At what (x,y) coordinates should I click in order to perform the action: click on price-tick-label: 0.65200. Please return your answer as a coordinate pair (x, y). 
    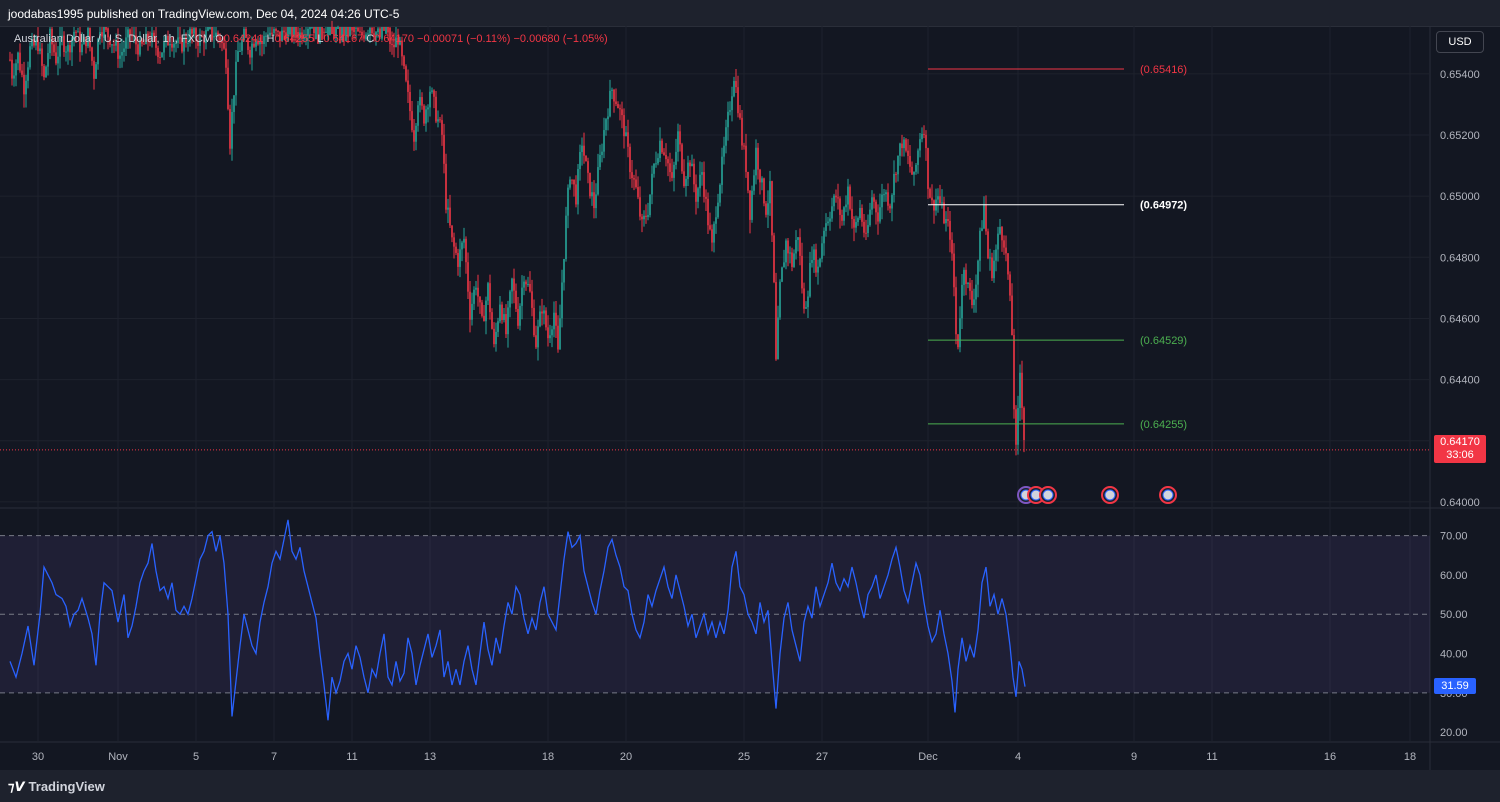
    Looking at the image, I should click on (1460, 136).